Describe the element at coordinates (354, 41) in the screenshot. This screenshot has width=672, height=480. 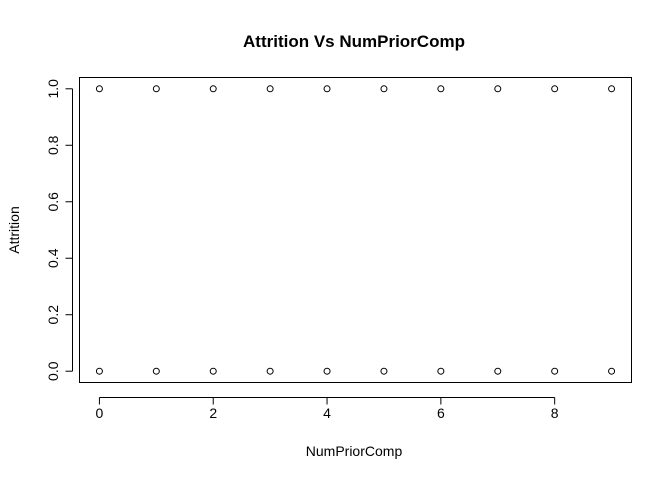
I see `chart-title: Attrition Vs NumPriorComp` at that location.